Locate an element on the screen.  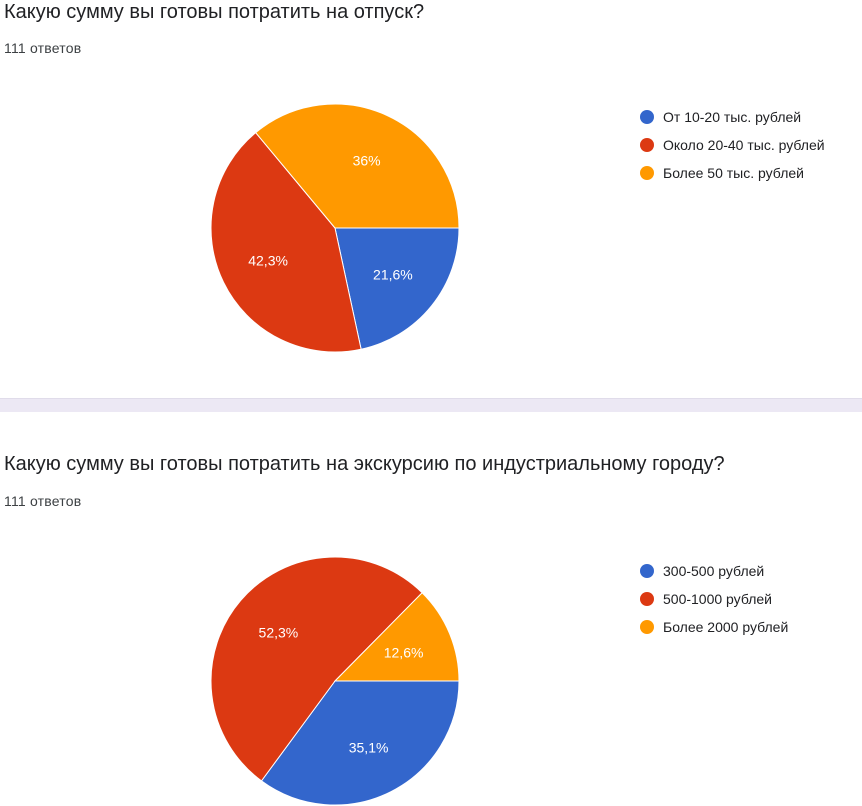
legend-label: 300-500 рублей is located at coordinates (714, 571).